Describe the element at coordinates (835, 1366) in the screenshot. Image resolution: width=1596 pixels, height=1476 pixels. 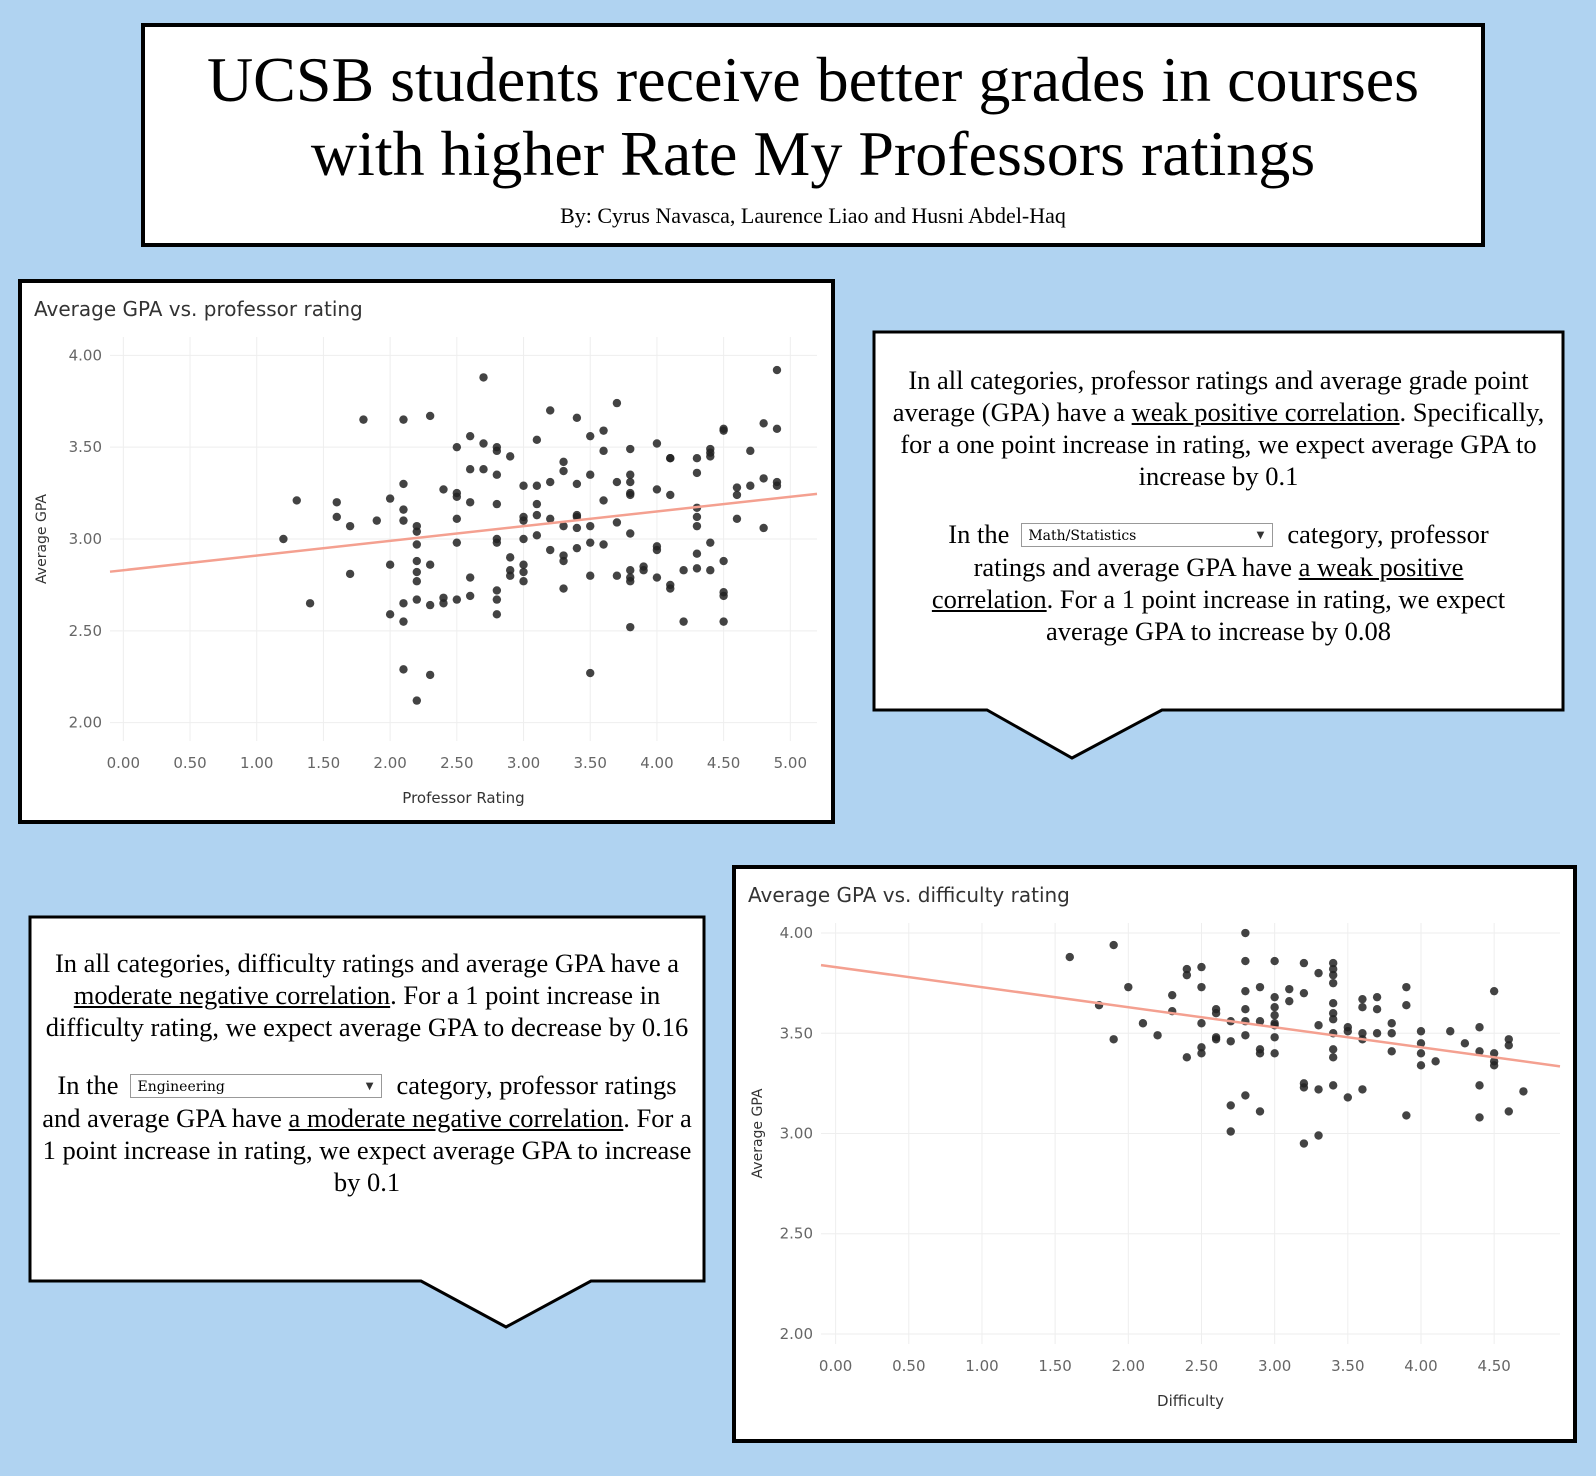
I see `x-tick-label: 0.00` at that location.